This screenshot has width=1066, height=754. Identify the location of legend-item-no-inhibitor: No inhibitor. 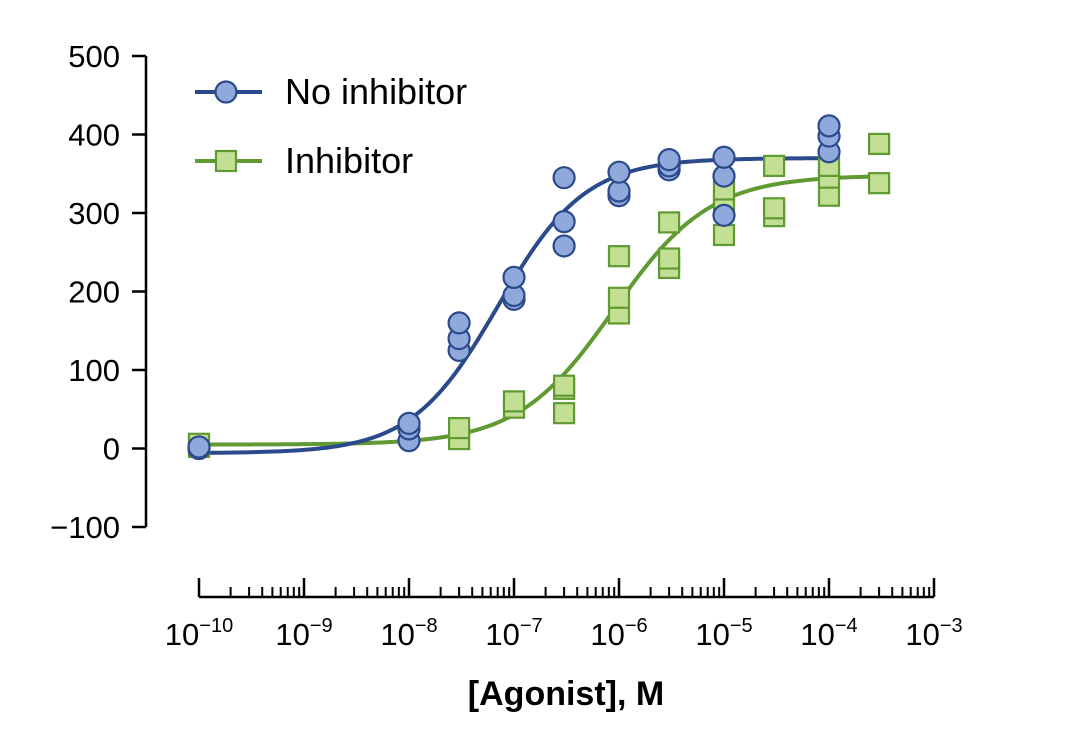
(331, 91).